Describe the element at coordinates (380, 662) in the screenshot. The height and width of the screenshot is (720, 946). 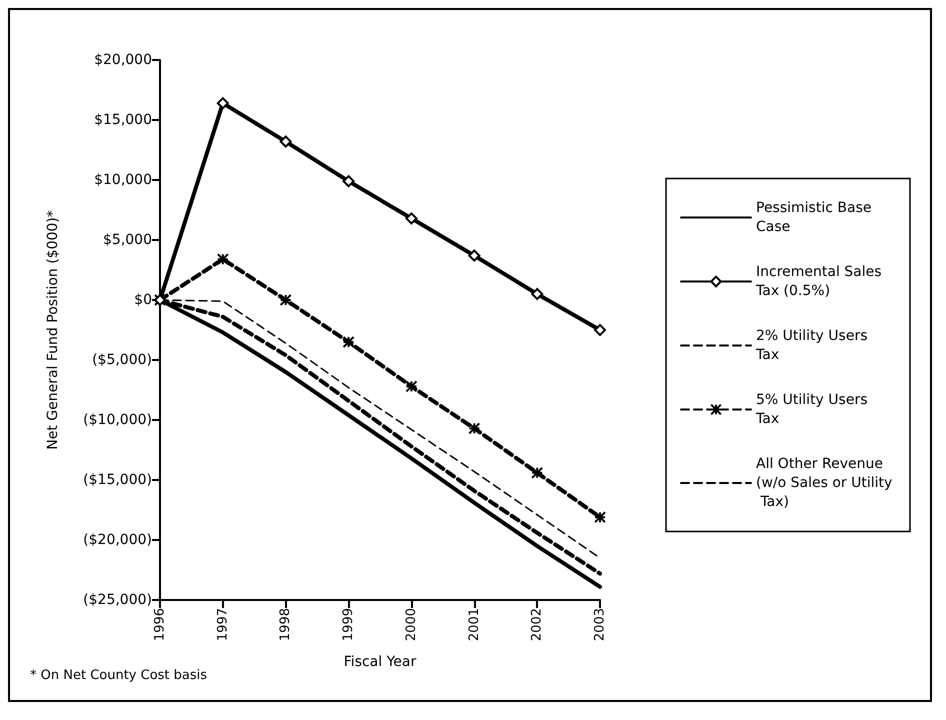
I see `x-axis-title: Fiscal Year` at that location.